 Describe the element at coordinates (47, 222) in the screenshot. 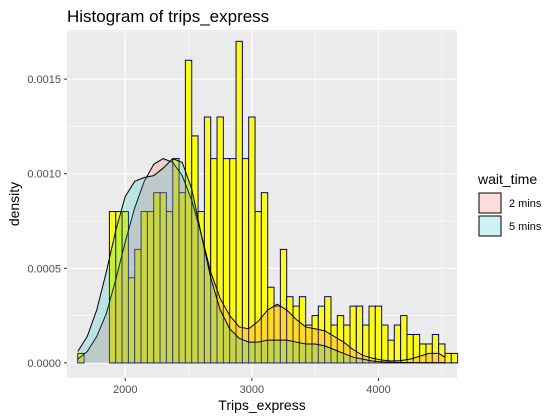

I see `y-axis: 0.0000 0.0005 0.0010 0.0015` at that location.